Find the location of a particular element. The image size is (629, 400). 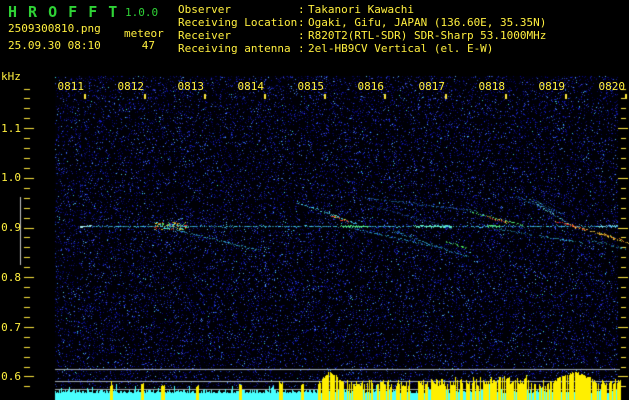

info-value: Takanori Kawachi is located at coordinates (361, 9).